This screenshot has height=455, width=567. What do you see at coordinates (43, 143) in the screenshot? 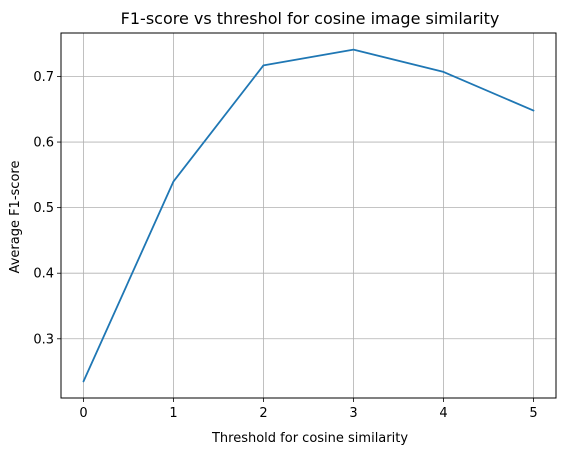
I see `y-tick-label: 0.6` at bounding box center [43, 143].